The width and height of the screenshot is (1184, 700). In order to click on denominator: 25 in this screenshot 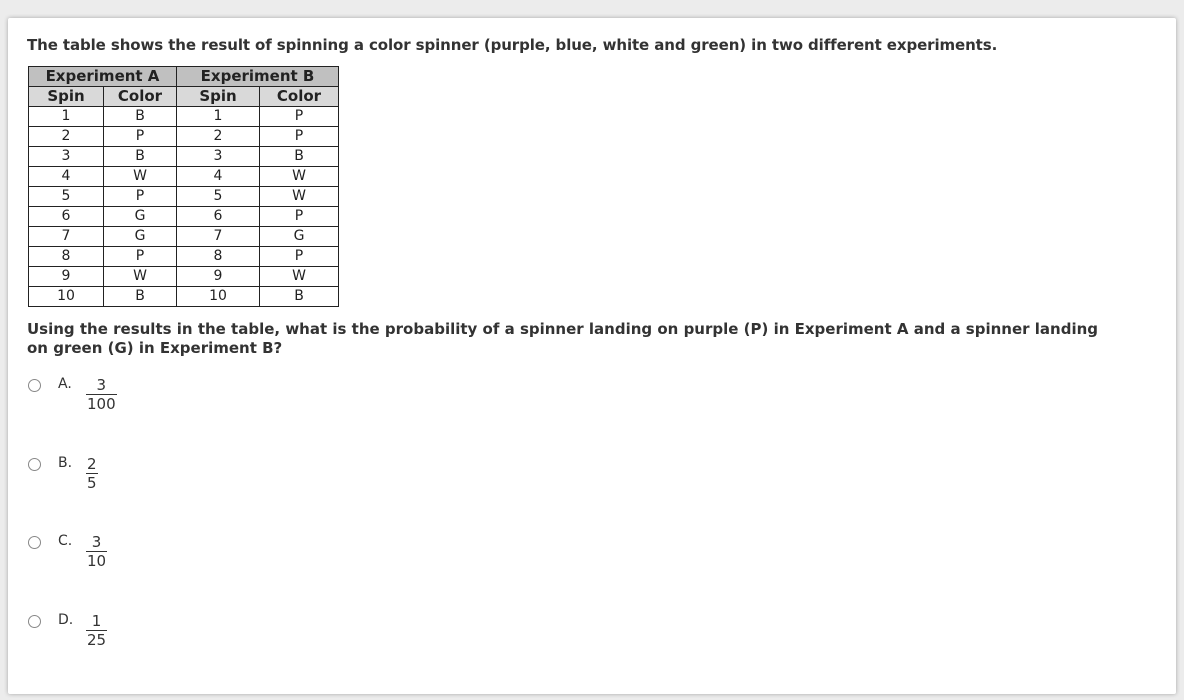, I will do `click(97, 639)`.